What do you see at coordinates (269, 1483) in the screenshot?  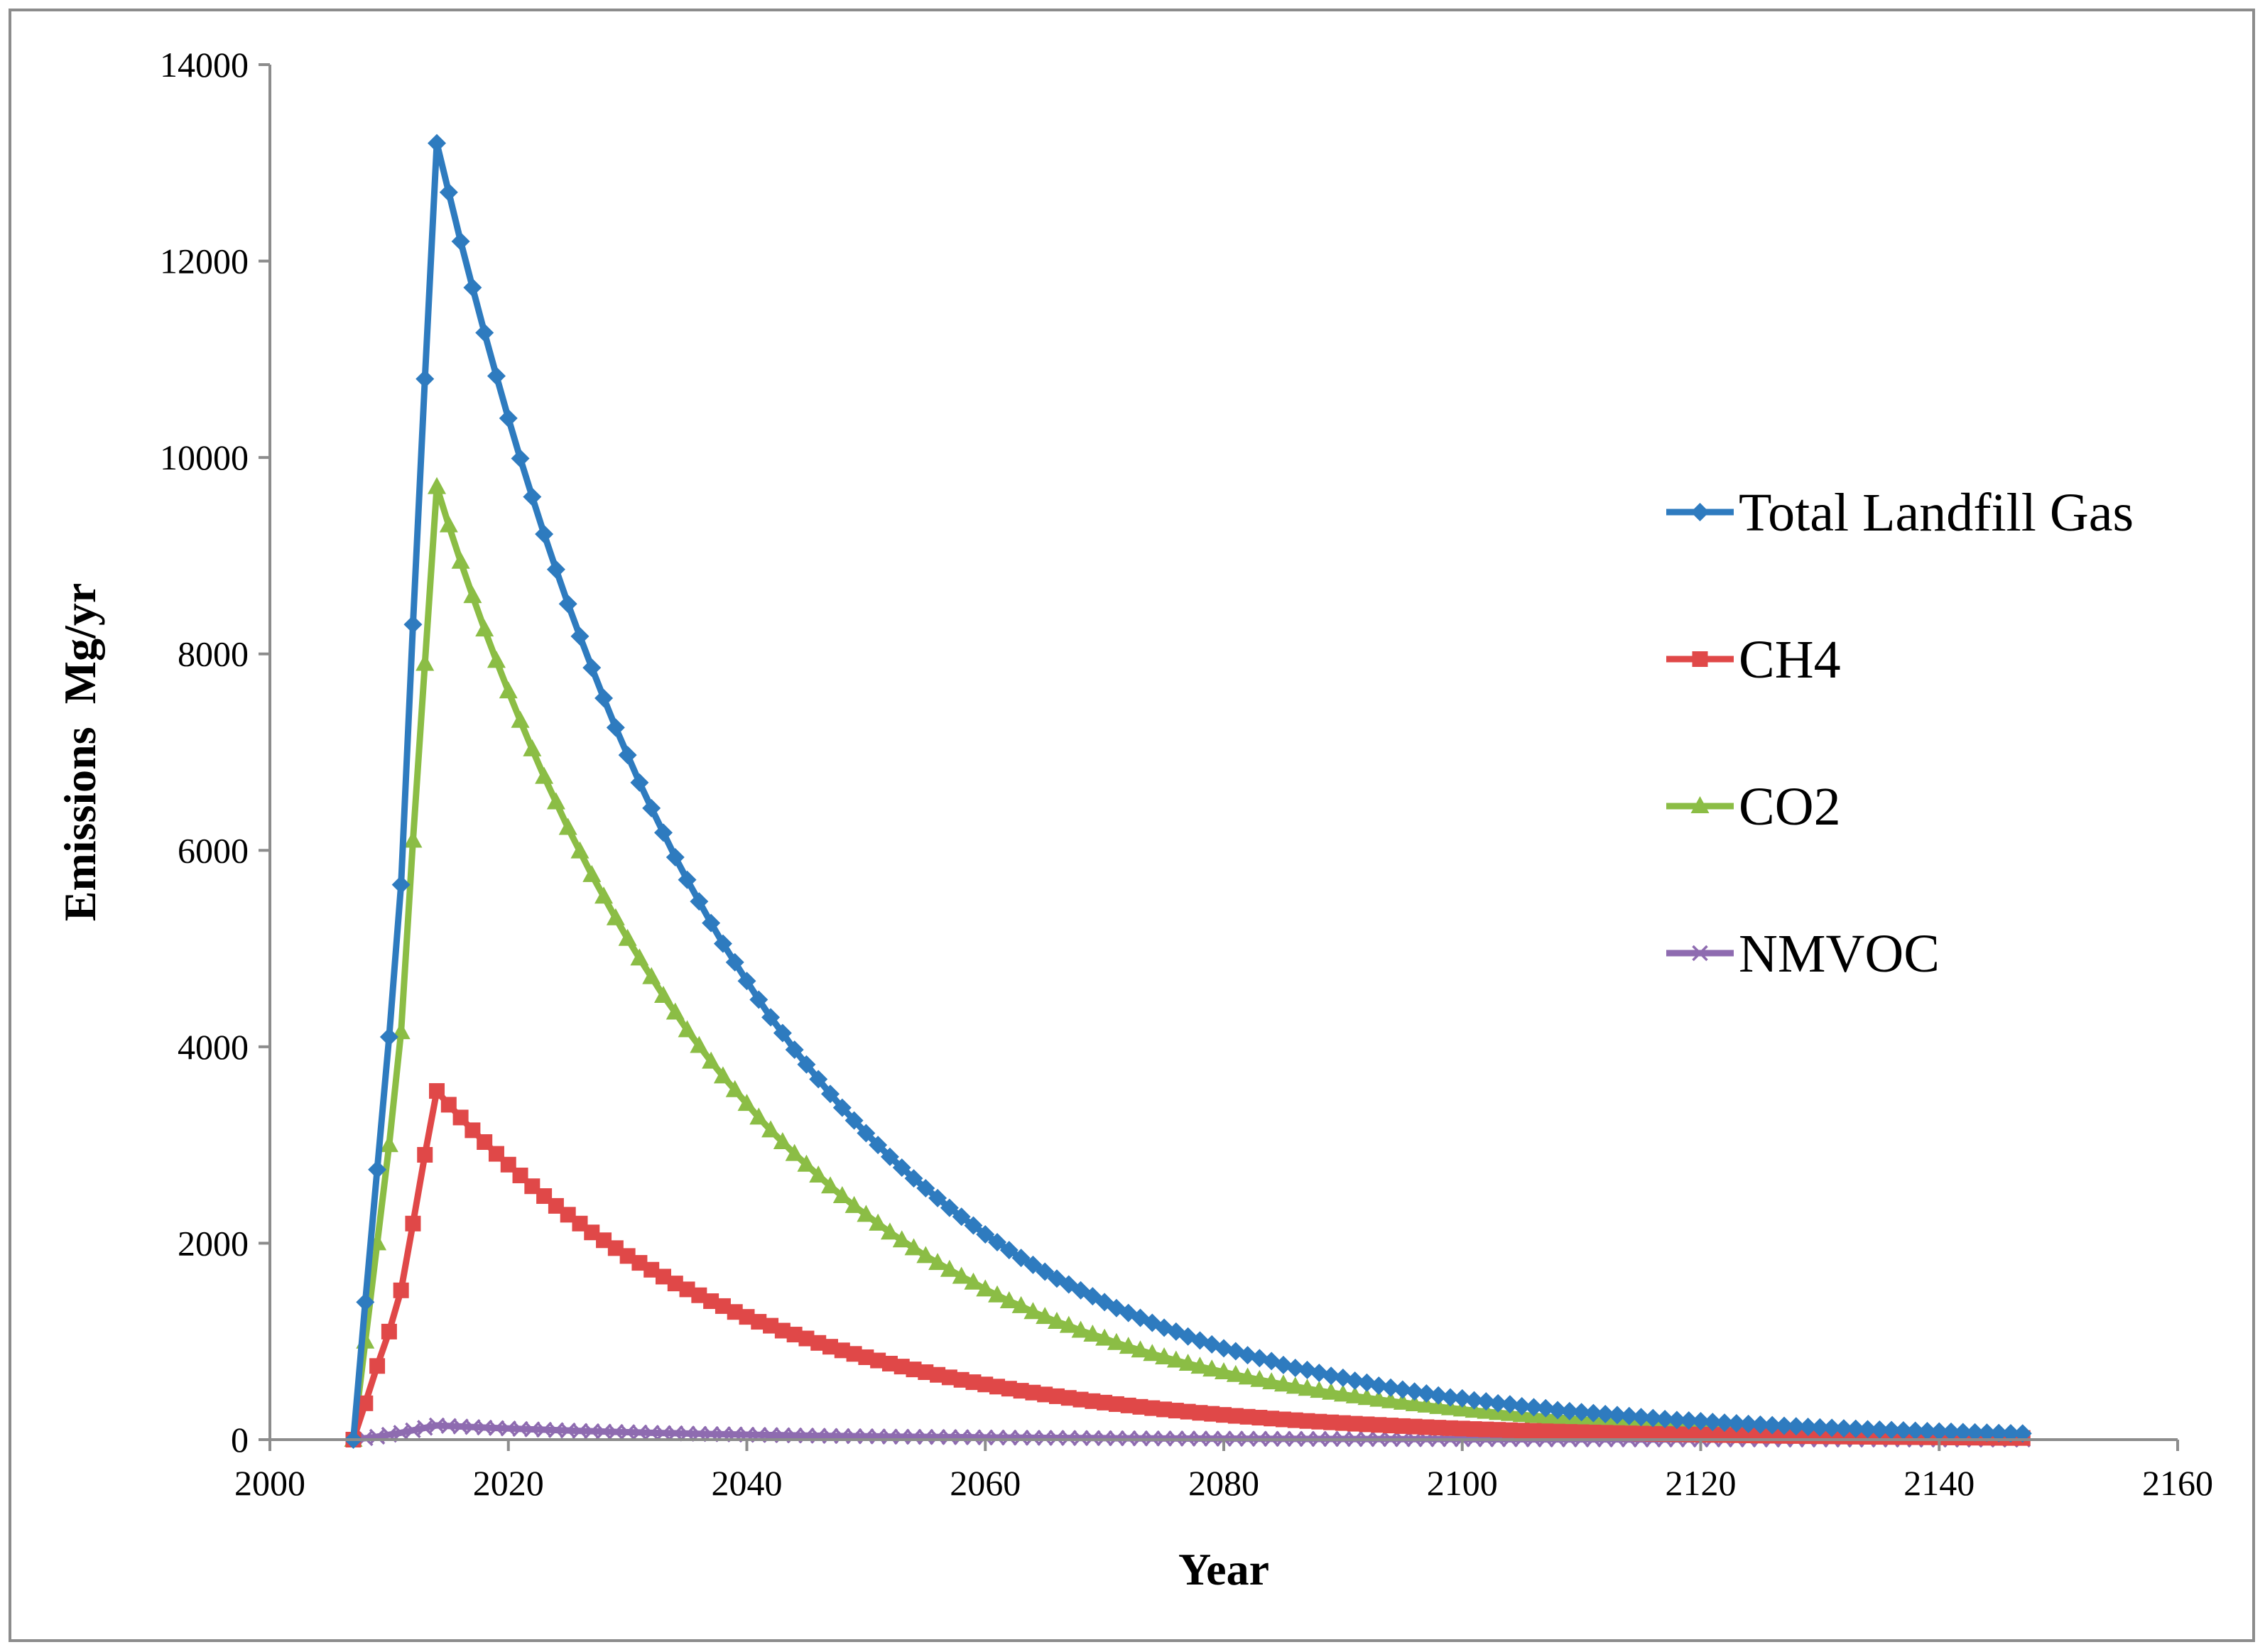 I see `x-tick-label: 2000` at bounding box center [269, 1483].